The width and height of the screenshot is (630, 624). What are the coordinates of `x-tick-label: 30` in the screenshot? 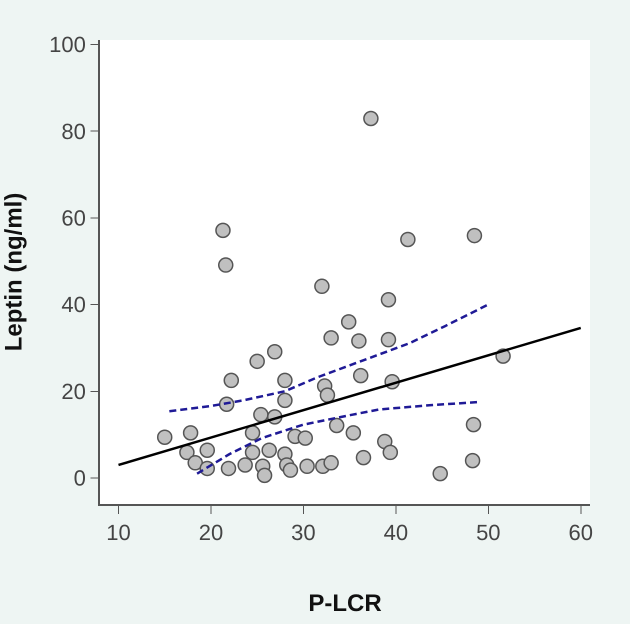 It's located at (303, 533).